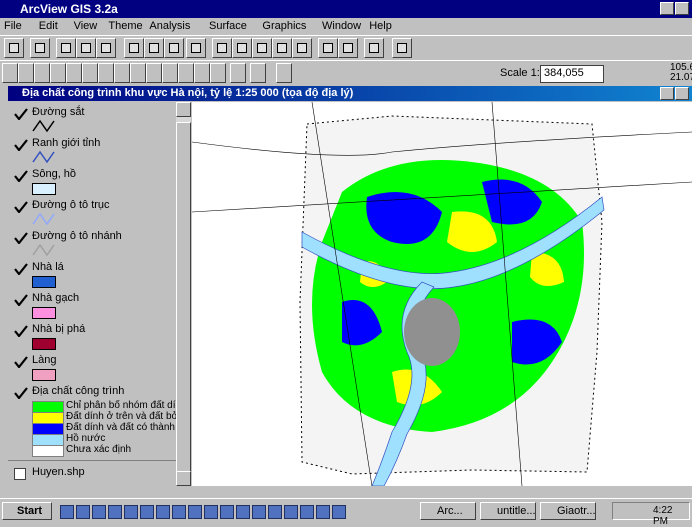  What do you see at coordinates (92, 460) in the screenshot?
I see `separator` at bounding box center [92, 460].